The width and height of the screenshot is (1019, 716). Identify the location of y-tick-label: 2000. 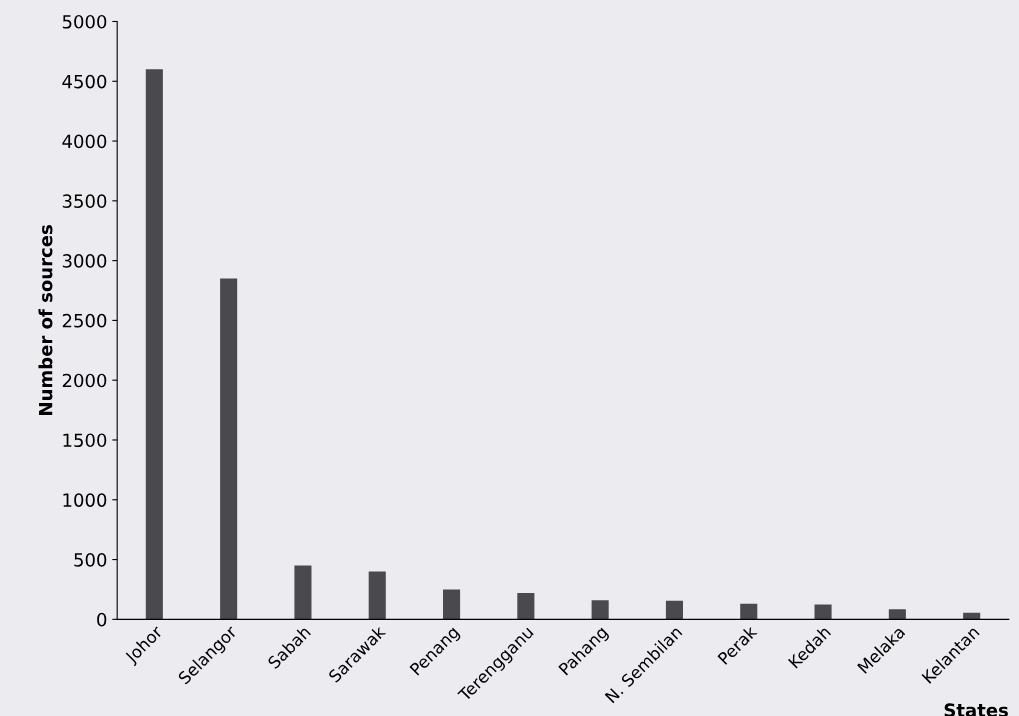
(84, 380).